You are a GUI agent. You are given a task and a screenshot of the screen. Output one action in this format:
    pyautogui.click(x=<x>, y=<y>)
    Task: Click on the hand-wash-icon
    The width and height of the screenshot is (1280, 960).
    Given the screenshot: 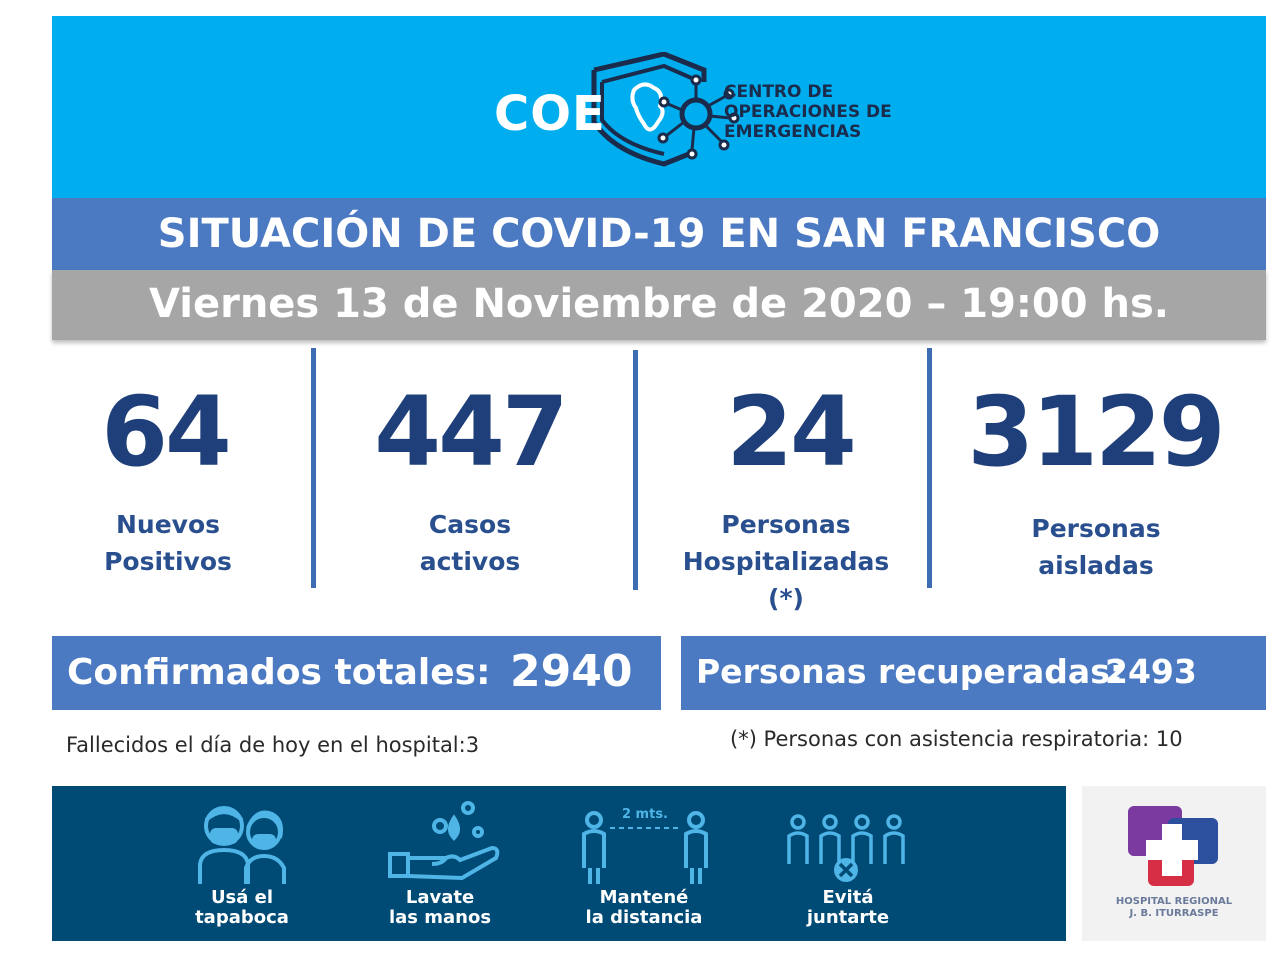 What is the action you would take?
    pyautogui.click(x=444, y=841)
    